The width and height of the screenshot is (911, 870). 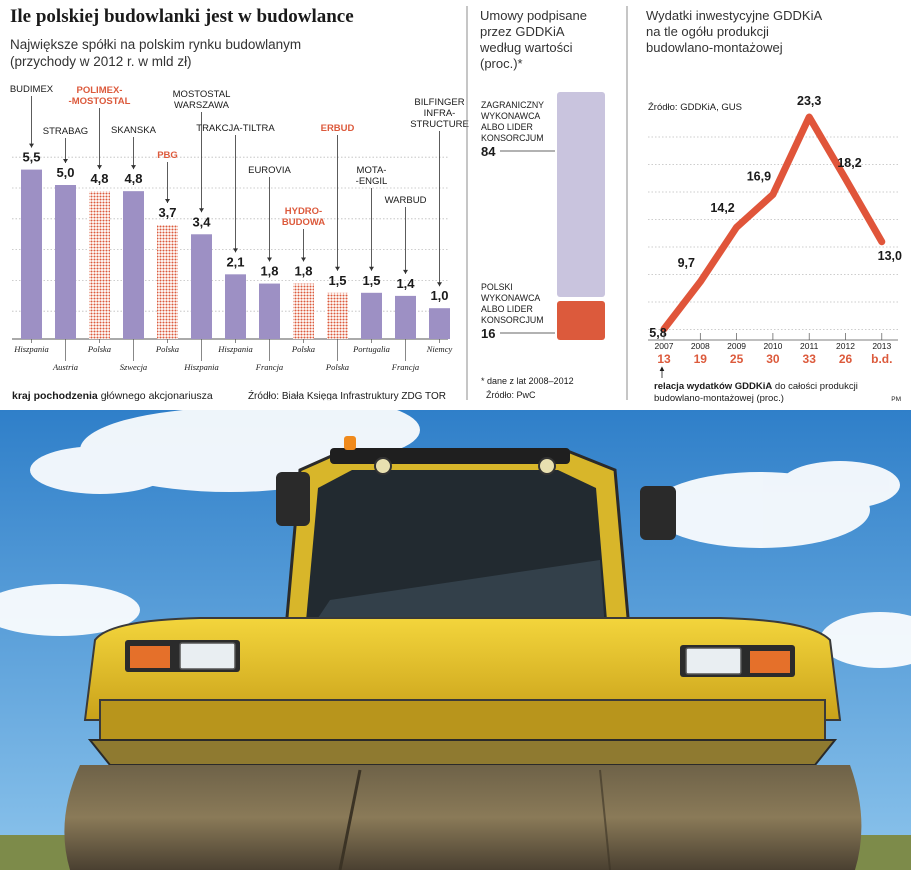 What do you see at coordinates (707, 31) in the screenshot?
I see `right-title-line2: na tle ogółu produkcji` at bounding box center [707, 31].